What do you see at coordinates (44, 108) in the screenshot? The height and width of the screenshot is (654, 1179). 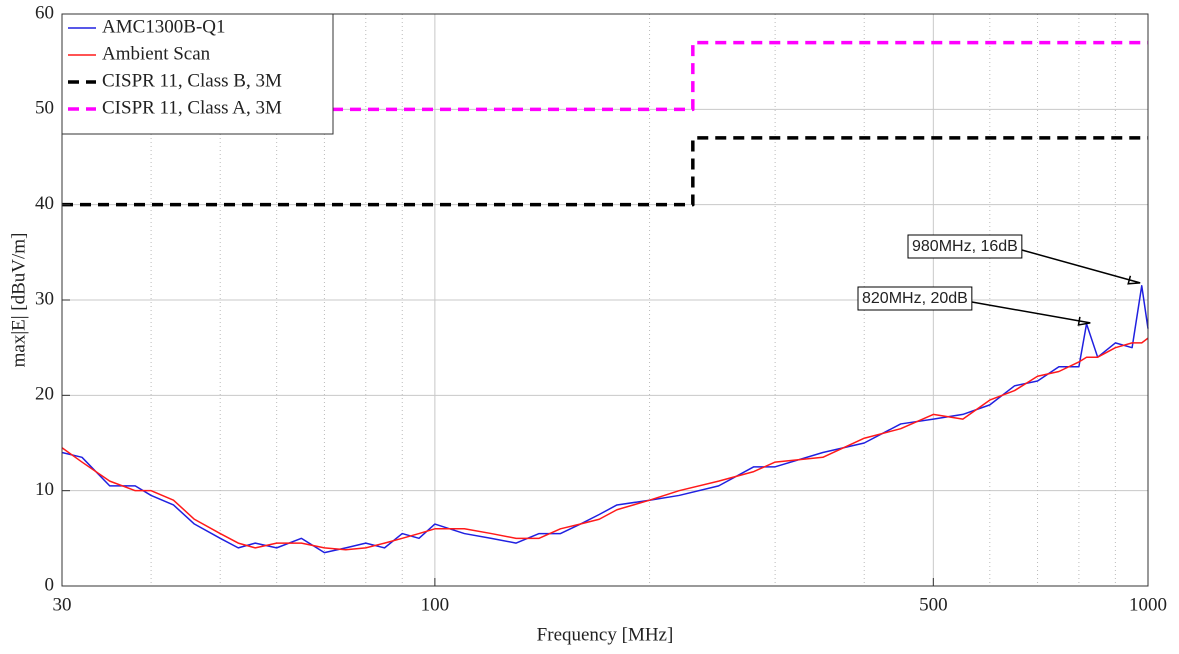 I see `y-tick-label: 50` at bounding box center [44, 108].